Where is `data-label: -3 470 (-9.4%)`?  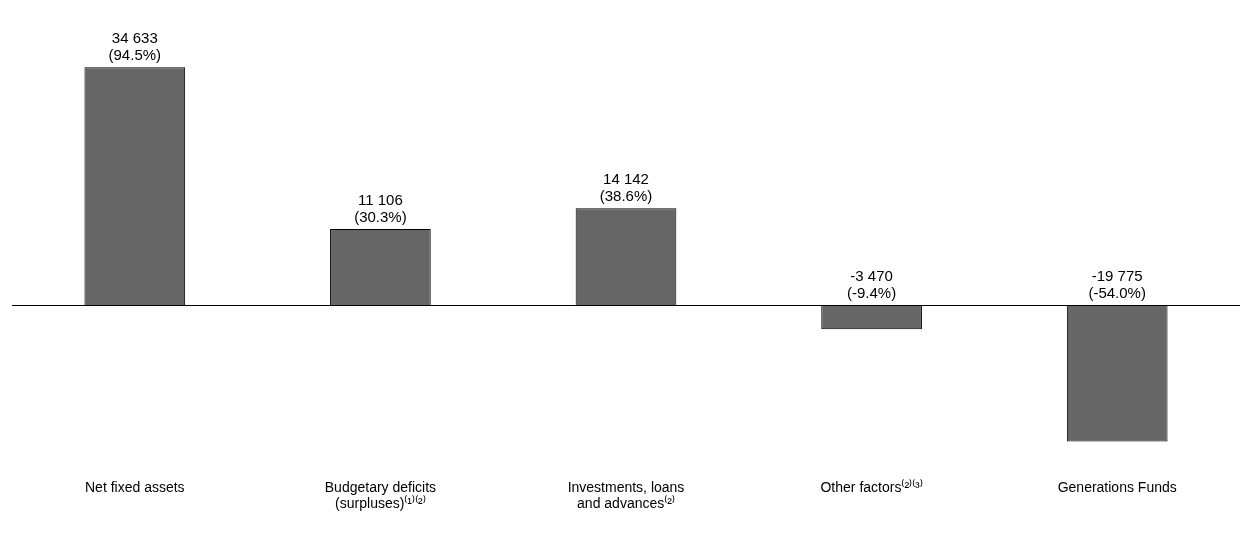
data-label: -3 470 (-9.4%) is located at coordinates (872, 284).